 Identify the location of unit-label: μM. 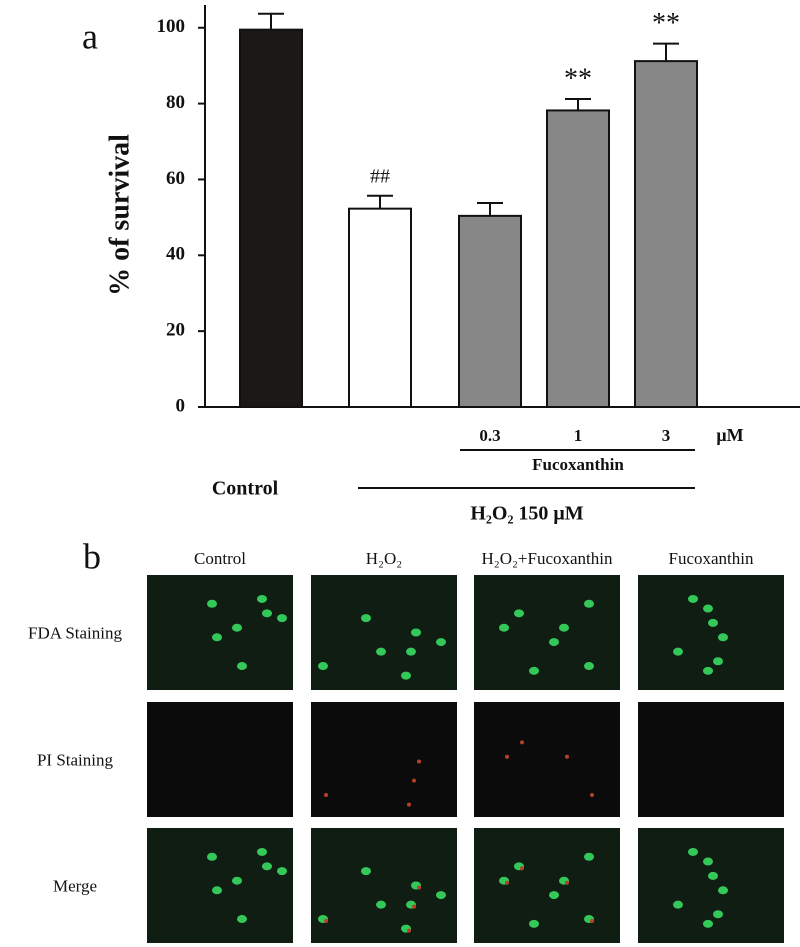
(729, 435).